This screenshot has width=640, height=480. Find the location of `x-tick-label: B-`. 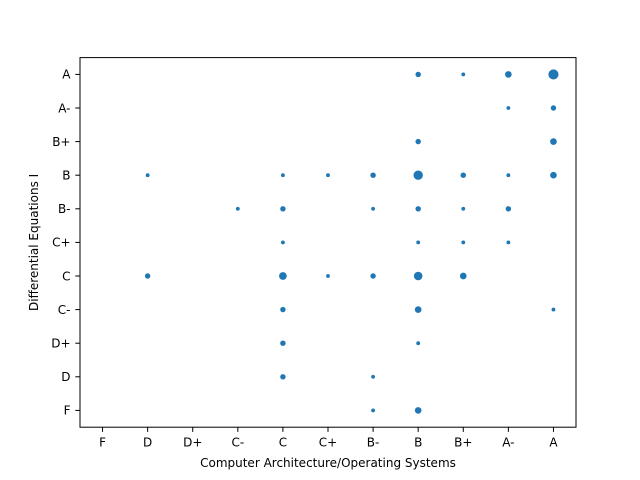

x-tick-label: B- is located at coordinates (373, 443).